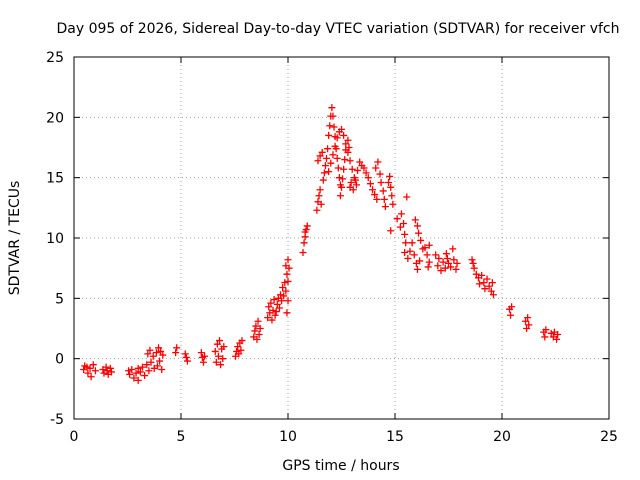  Describe the element at coordinates (340, 466) in the screenshot. I see `x-axis-label: GPS time / hours` at that location.